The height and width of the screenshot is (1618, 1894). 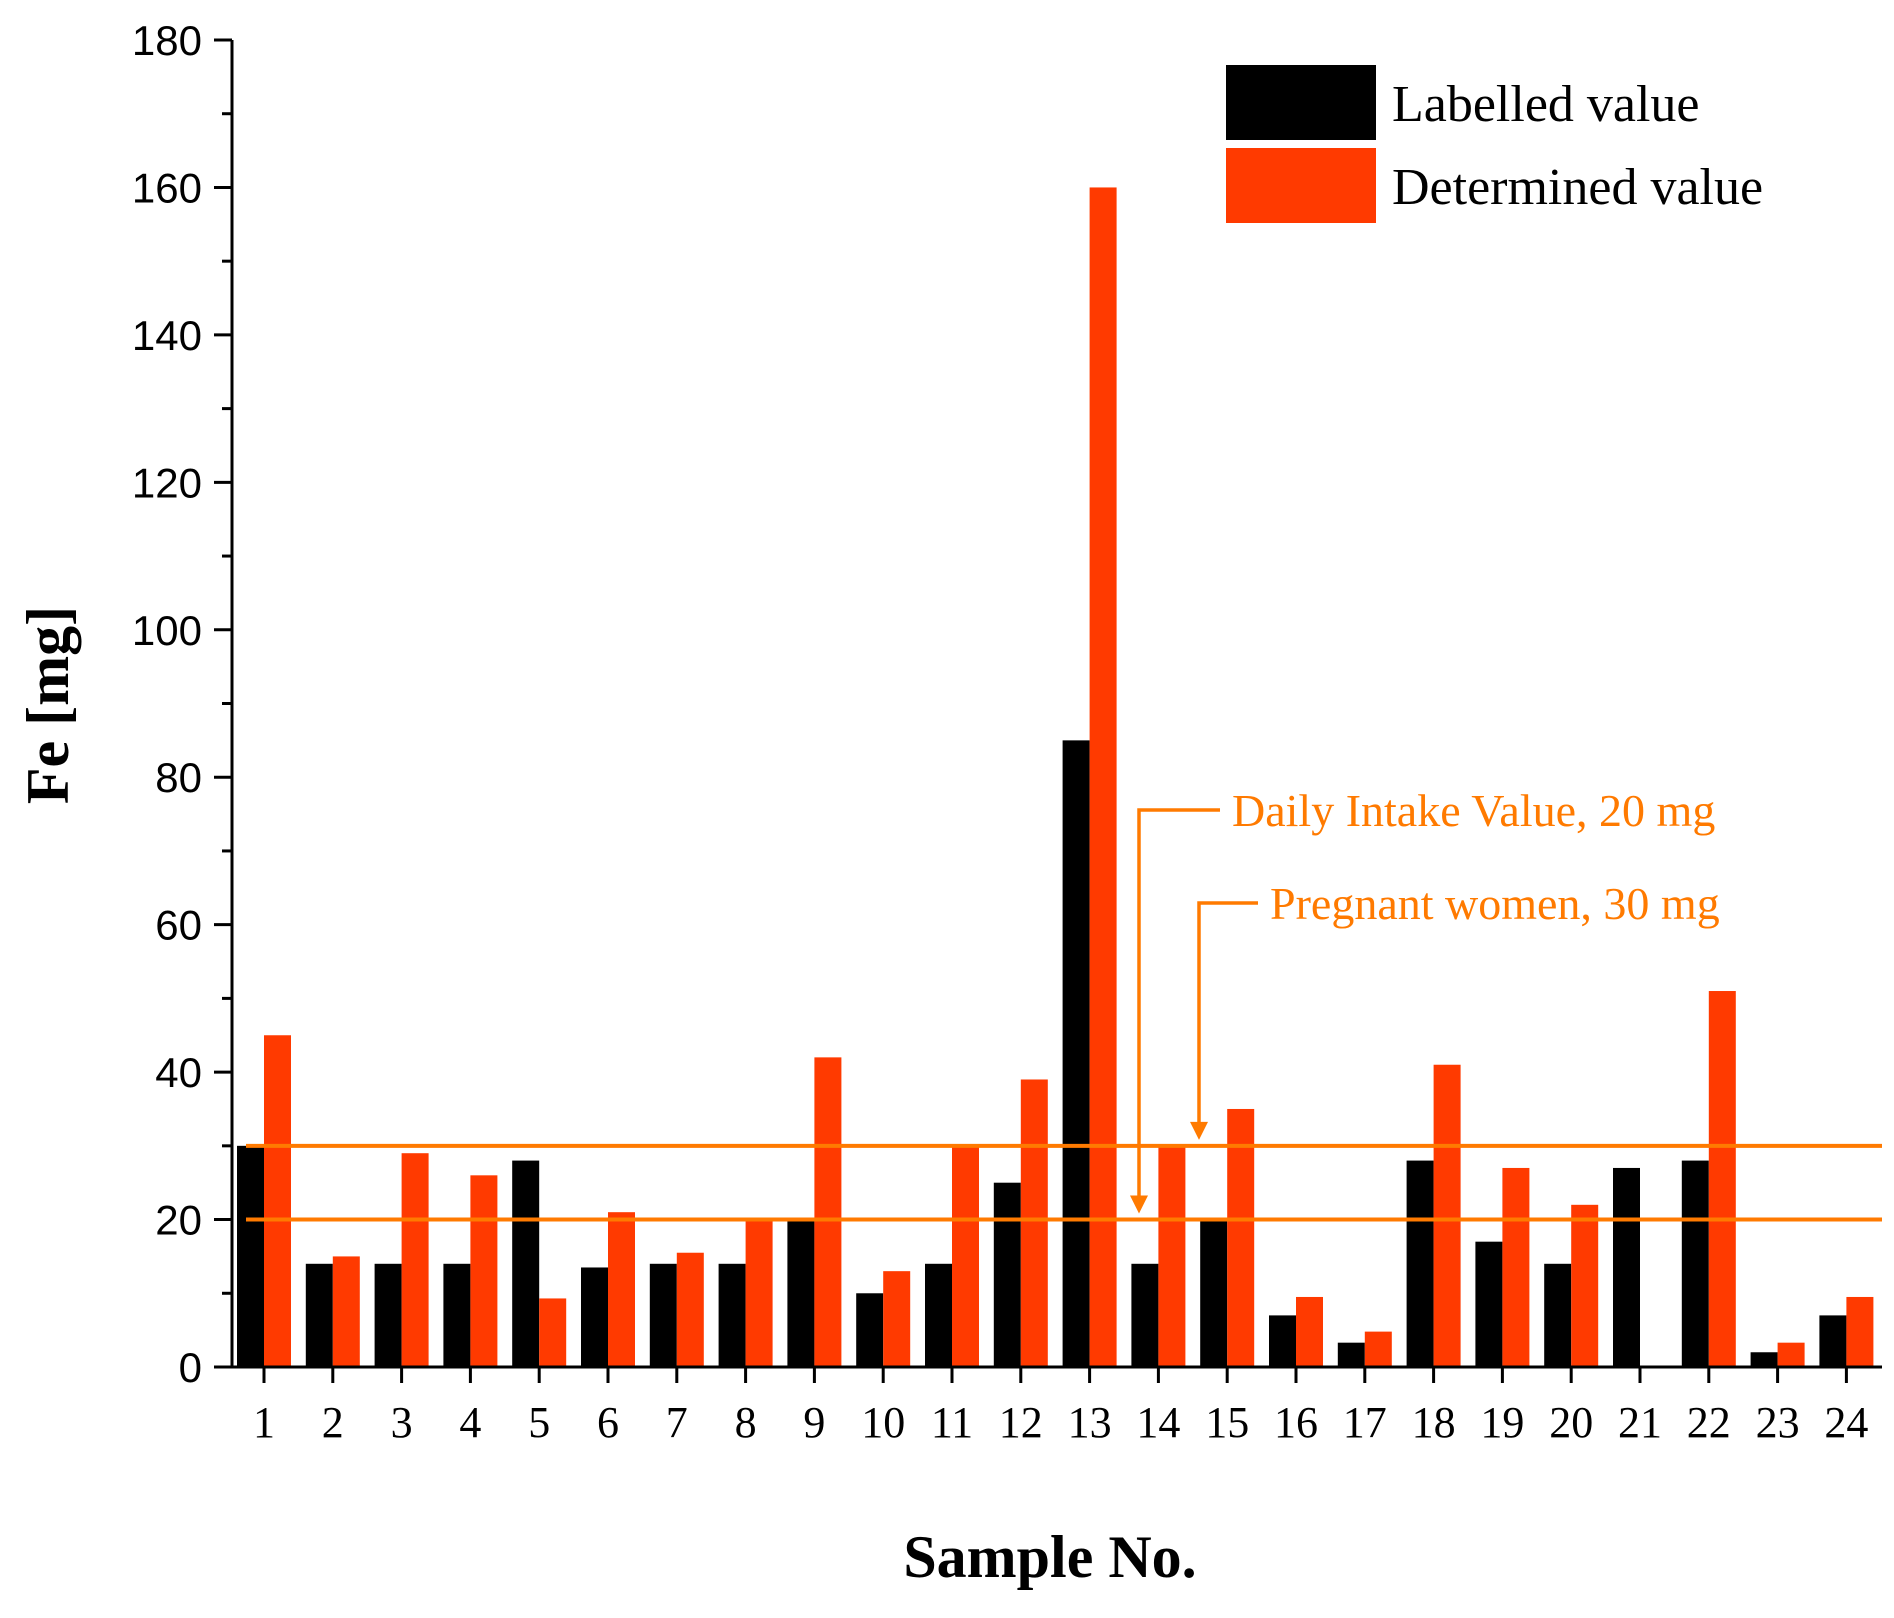 I want to click on x-tick-label-17: 17, so click(x=1365, y=1422).